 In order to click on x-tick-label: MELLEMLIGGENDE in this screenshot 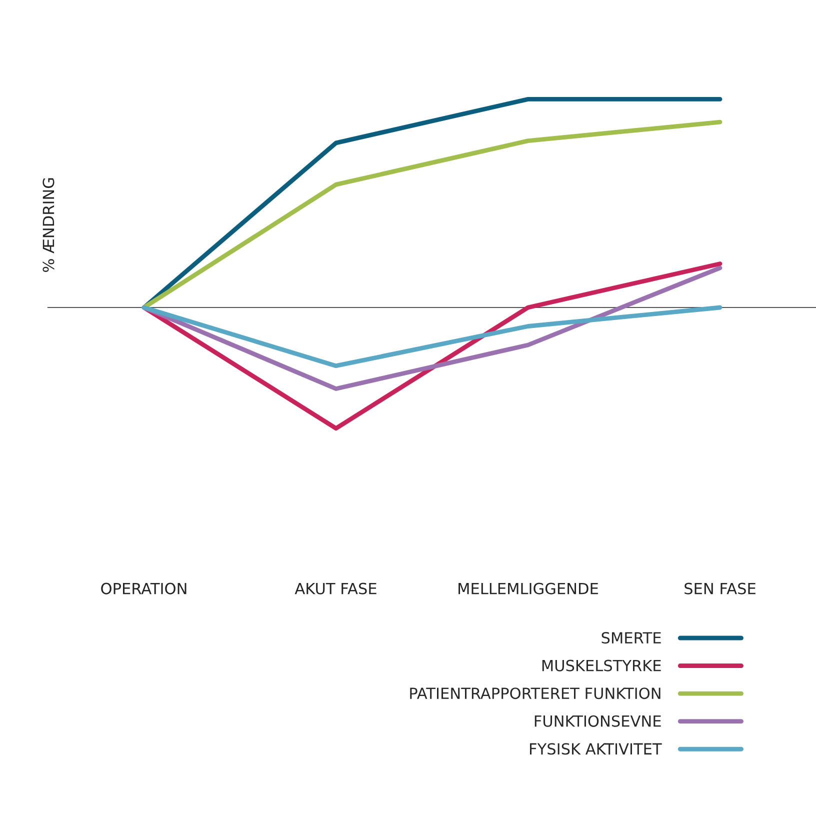, I will do `click(528, 588)`.